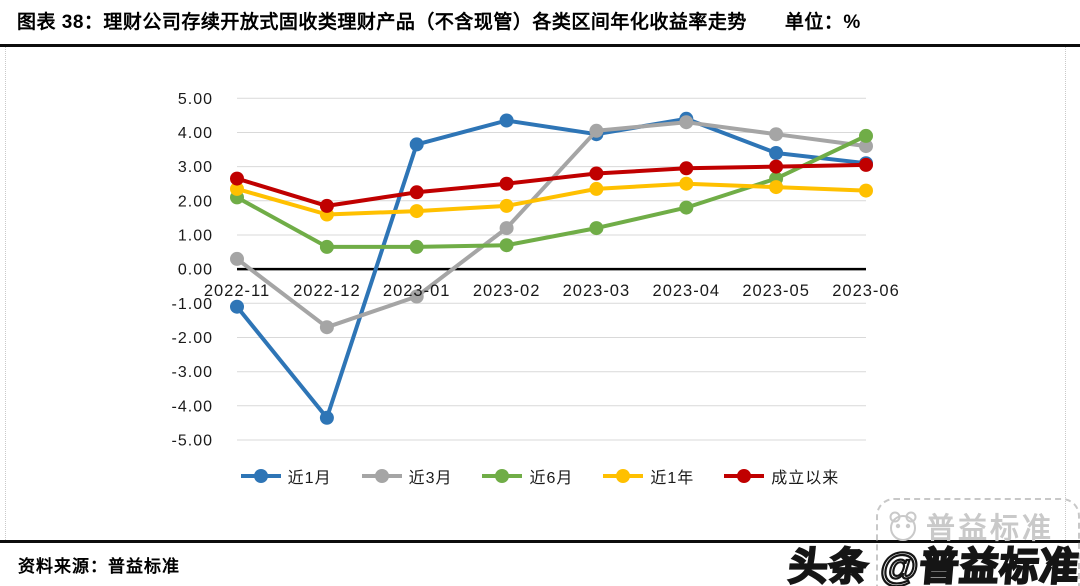 This screenshot has height=586, width=1080. I want to click on legend-item-成立以来: 成立以来, so click(781, 476).